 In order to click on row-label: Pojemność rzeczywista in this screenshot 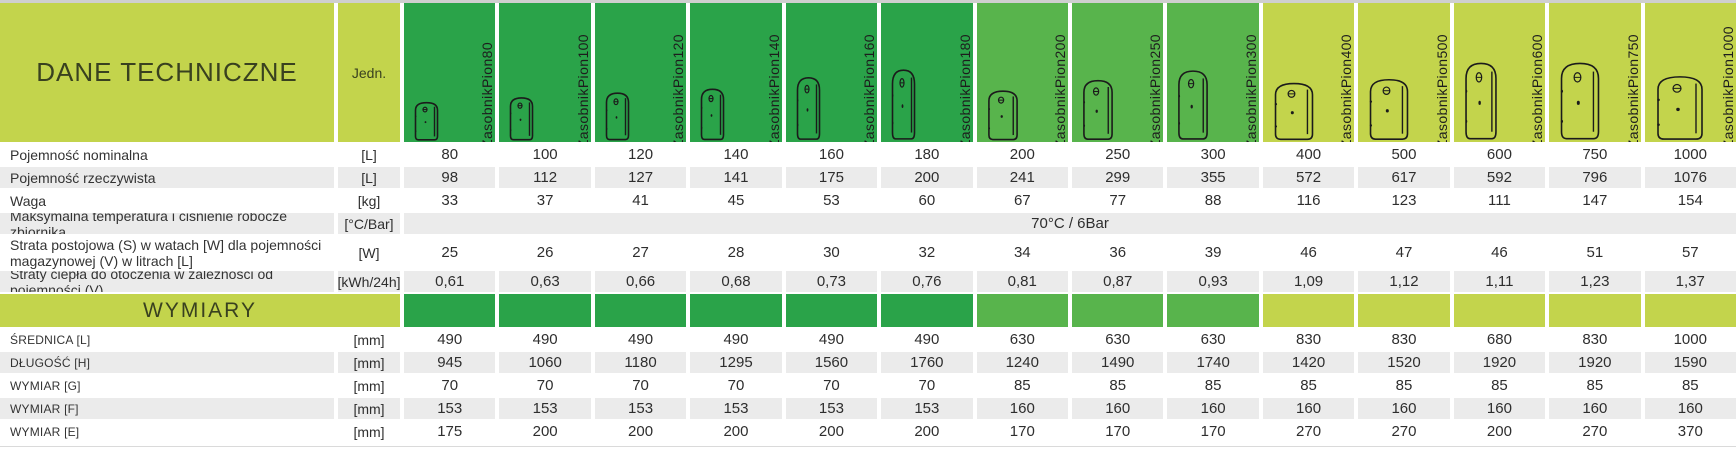, I will do `click(167, 177)`.